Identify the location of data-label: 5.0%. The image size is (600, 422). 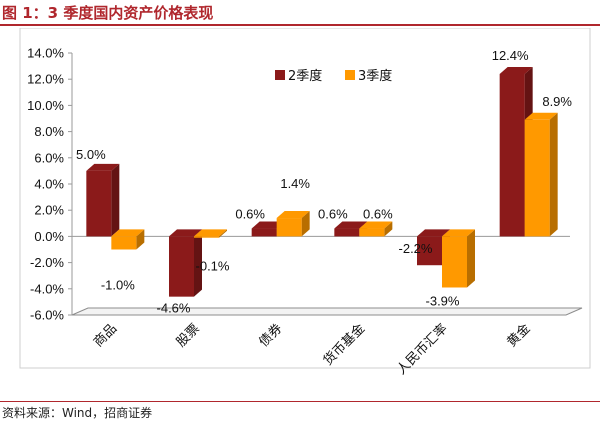
(91, 154).